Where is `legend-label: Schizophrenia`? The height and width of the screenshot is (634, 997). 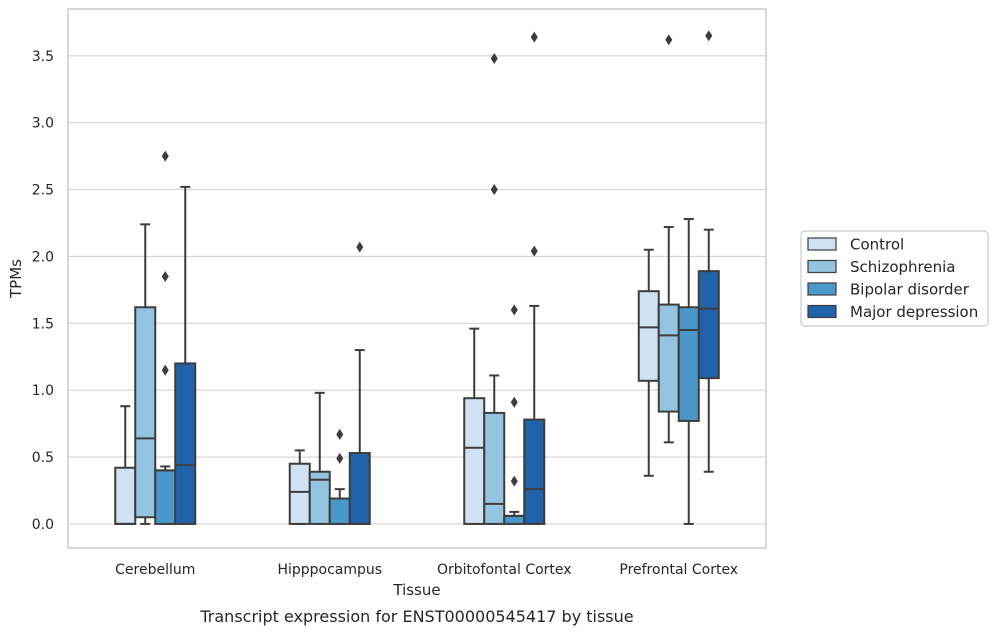 legend-label: Schizophrenia is located at coordinates (902, 267).